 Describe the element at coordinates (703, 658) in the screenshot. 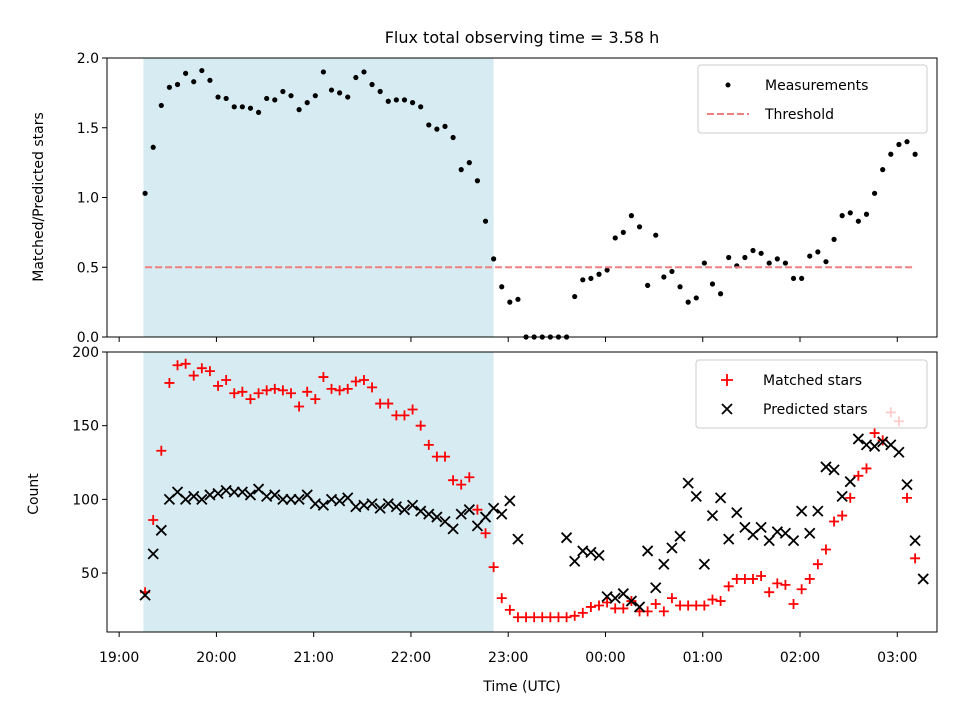

I see `x-tick-label: 01:00` at that location.